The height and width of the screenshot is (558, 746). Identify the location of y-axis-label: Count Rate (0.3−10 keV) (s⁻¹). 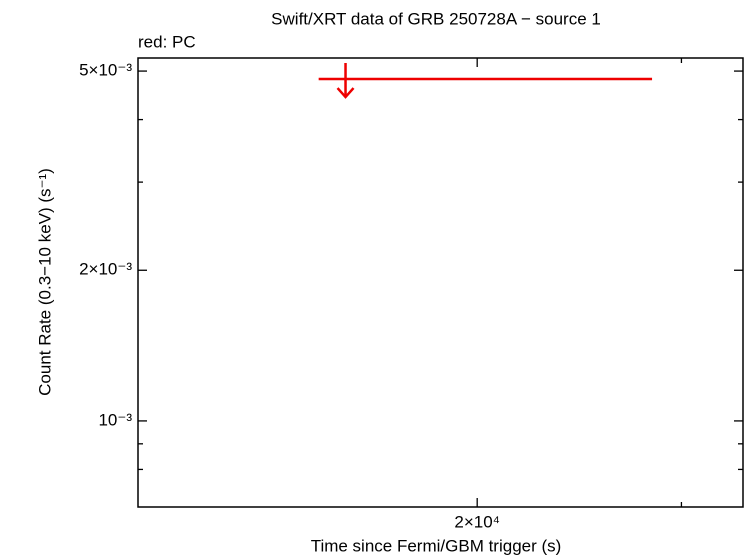
(44, 282).